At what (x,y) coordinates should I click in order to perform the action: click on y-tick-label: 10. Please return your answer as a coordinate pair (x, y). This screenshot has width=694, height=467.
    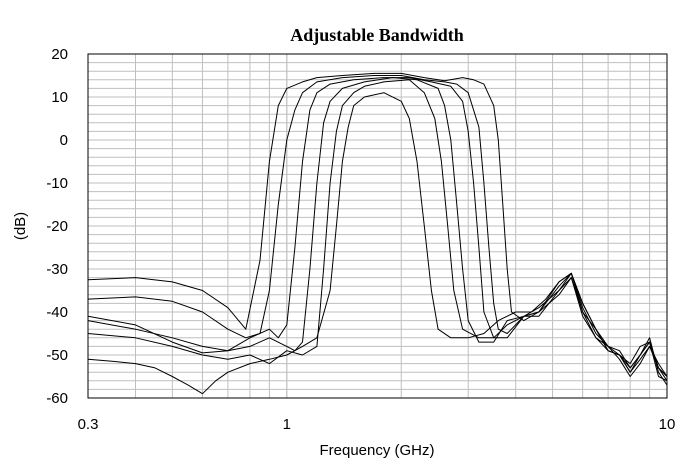
    Looking at the image, I should click on (59, 97).